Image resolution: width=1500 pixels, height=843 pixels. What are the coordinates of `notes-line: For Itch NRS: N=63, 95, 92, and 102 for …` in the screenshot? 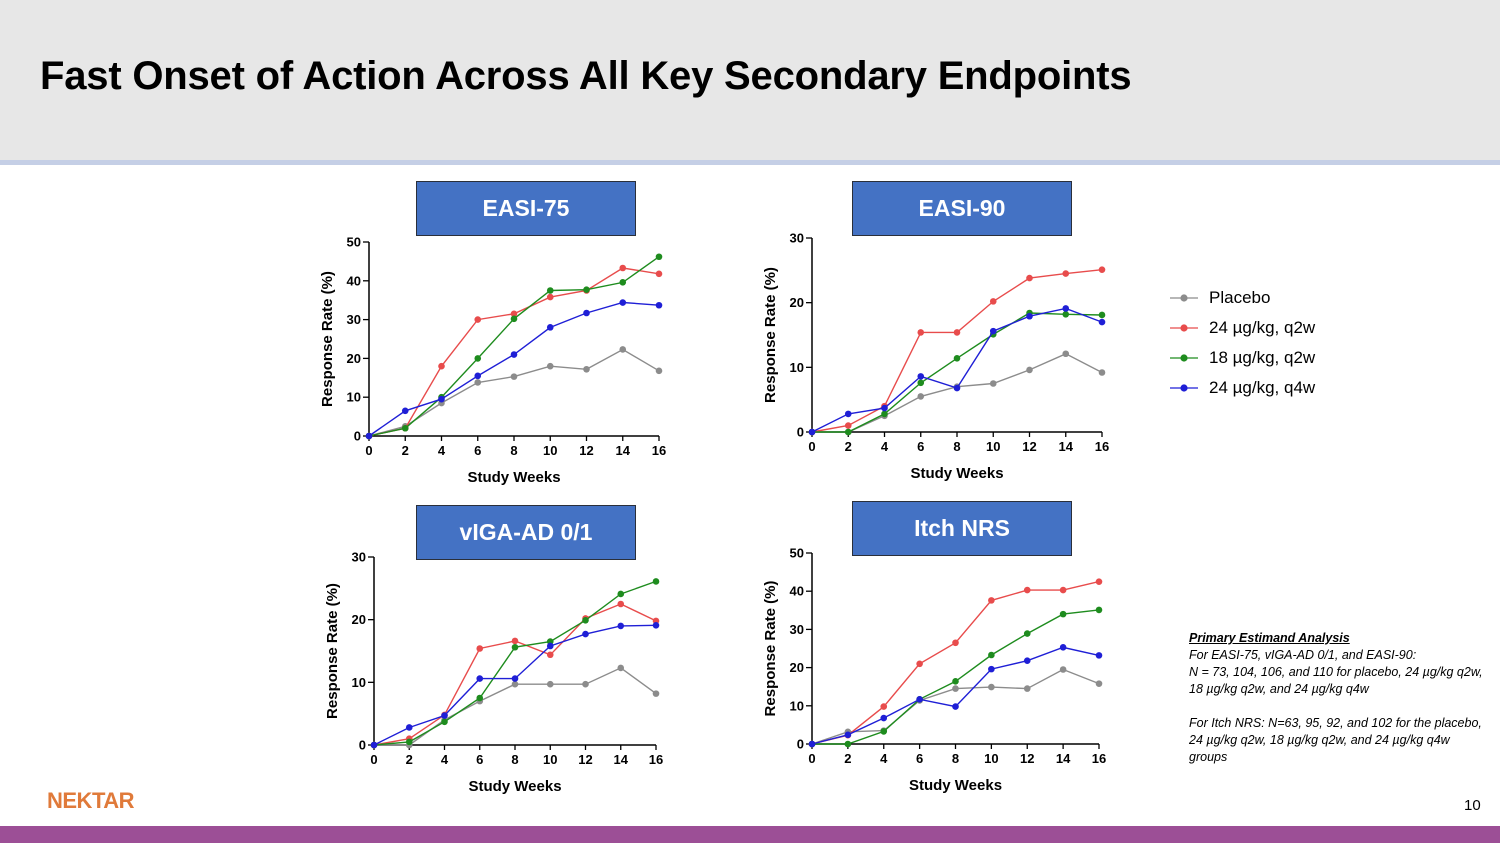 It's located at (1335, 740).